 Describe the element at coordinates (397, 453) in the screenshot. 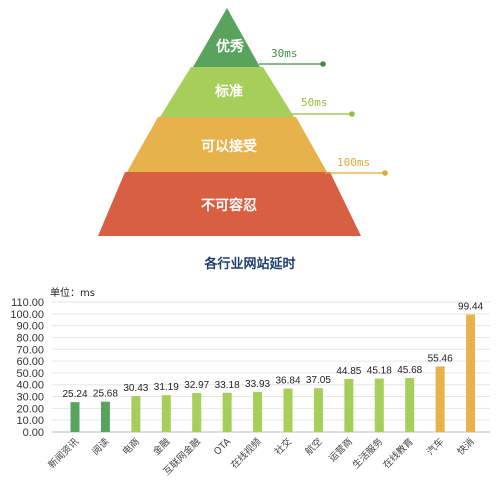

I see `x-category-label: 在线教育` at that location.